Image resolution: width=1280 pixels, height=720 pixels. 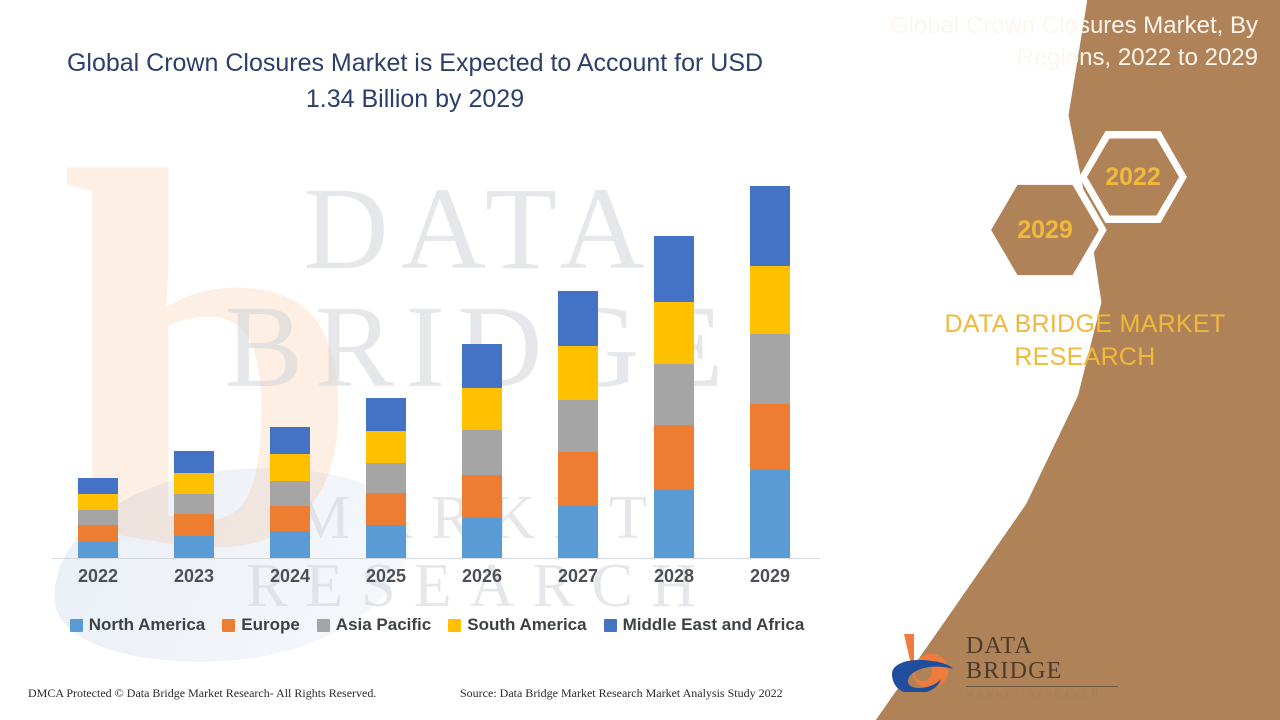 What do you see at coordinates (713, 624) in the screenshot?
I see `legend-label: Middle East and Africa` at bounding box center [713, 624].